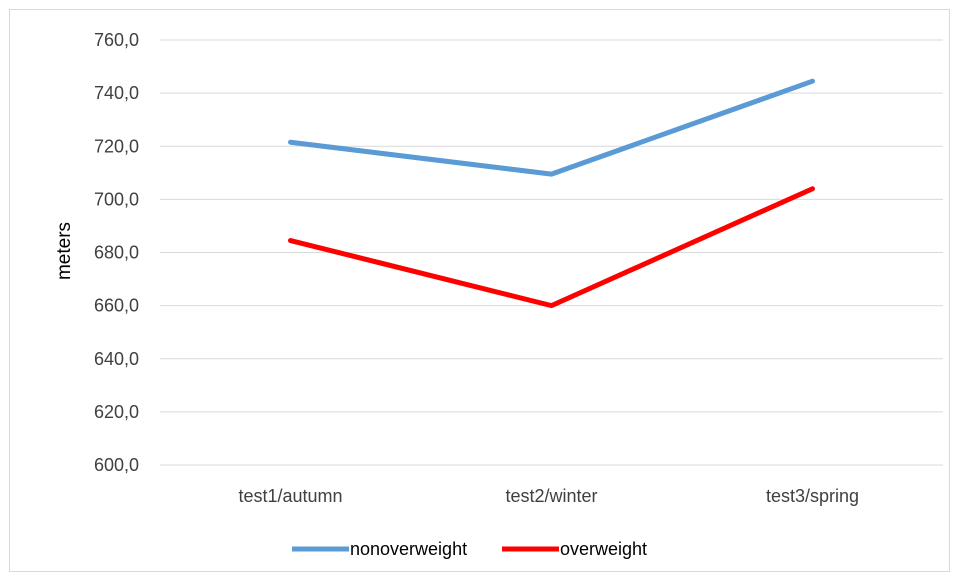 The width and height of the screenshot is (960, 581). What do you see at coordinates (116, 306) in the screenshot?
I see `y-tick-label: 660,0` at bounding box center [116, 306].